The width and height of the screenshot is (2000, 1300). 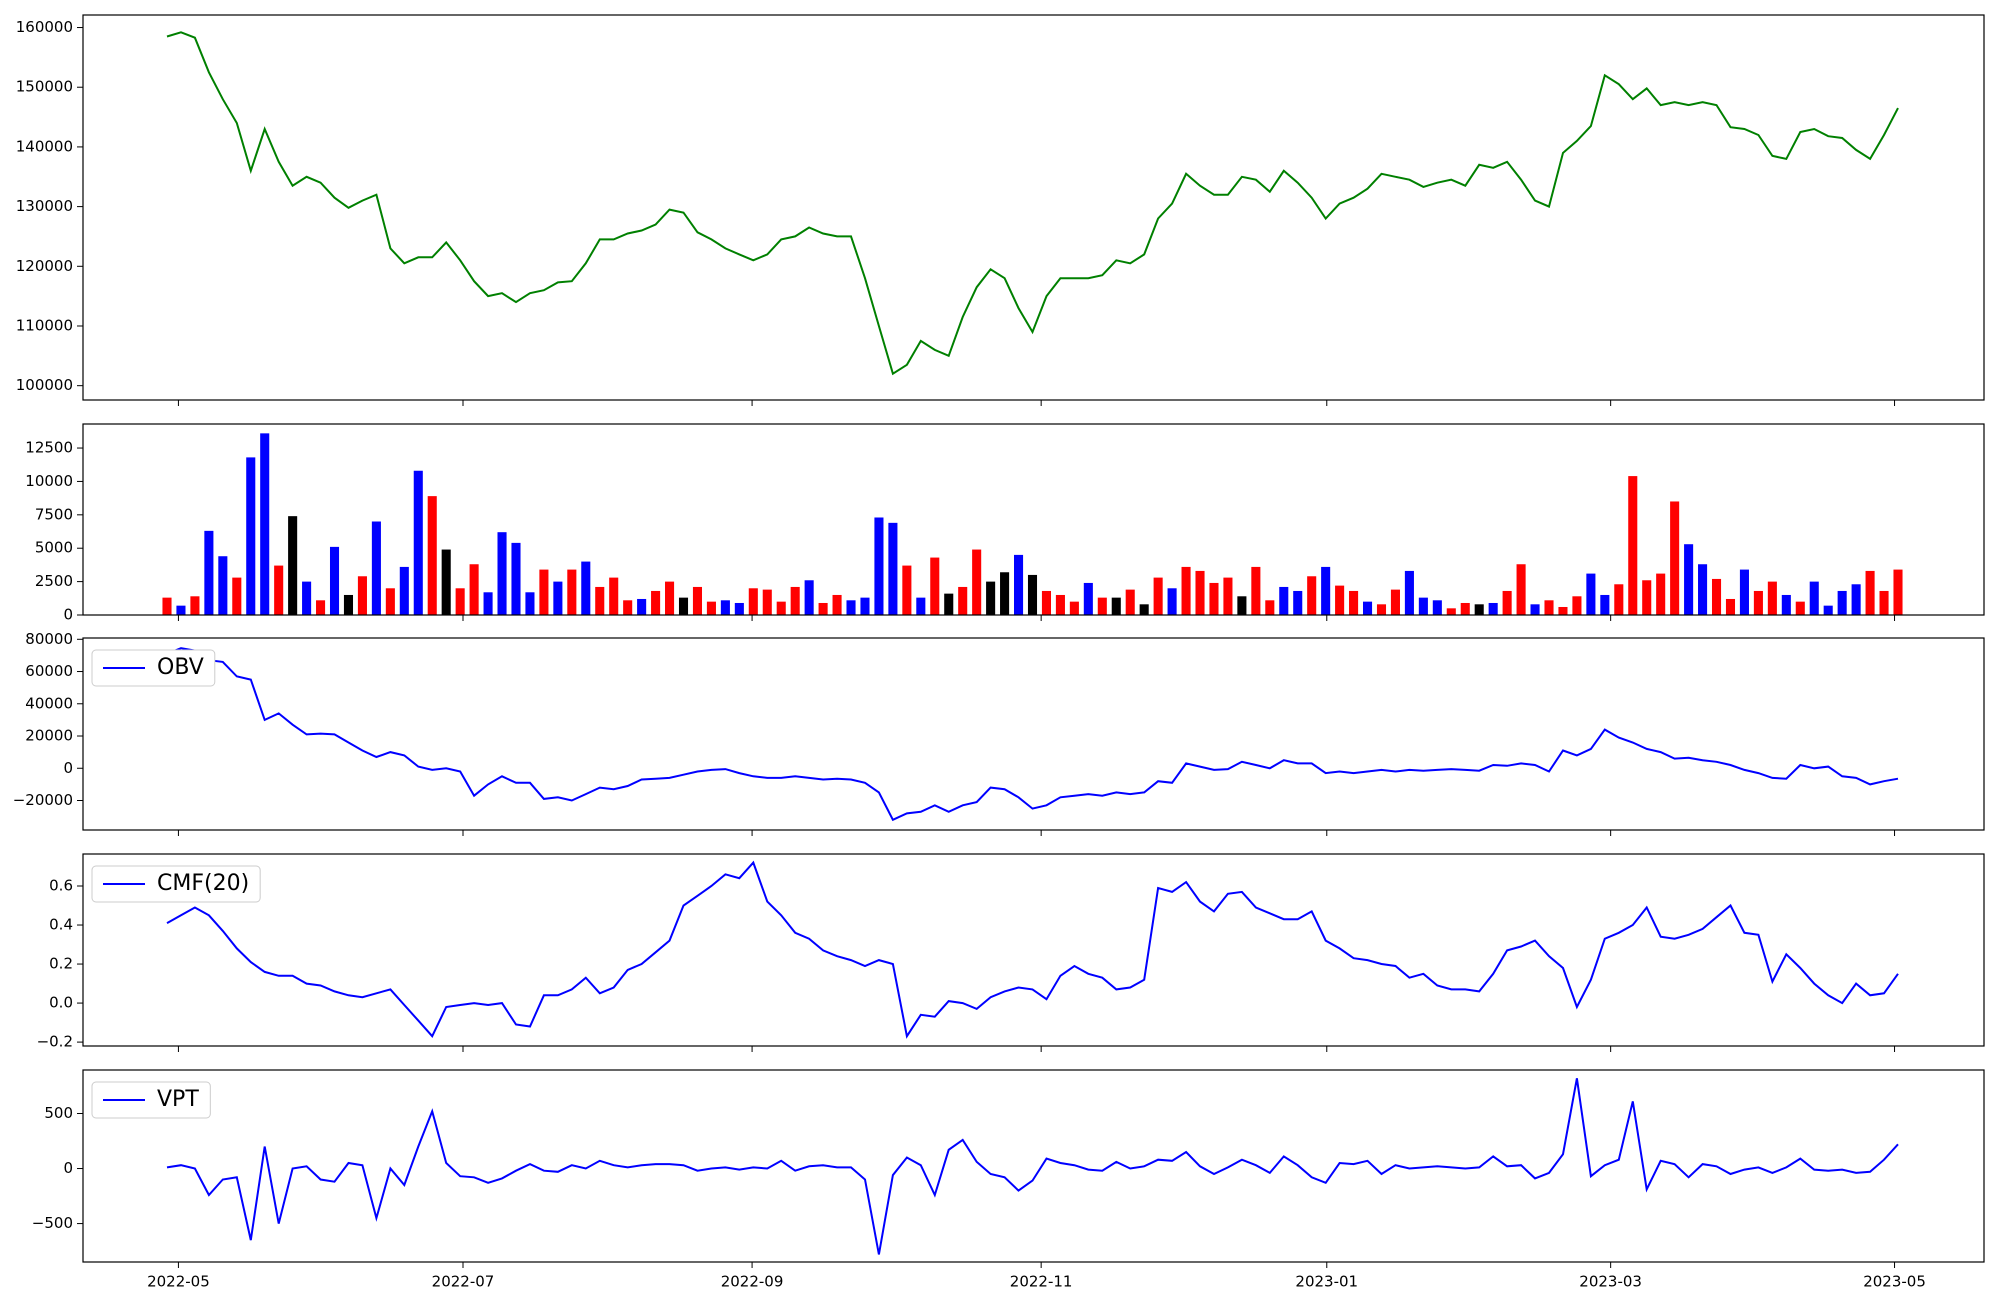 I want to click on y-tick-label: 80000, so click(x=49, y=639).